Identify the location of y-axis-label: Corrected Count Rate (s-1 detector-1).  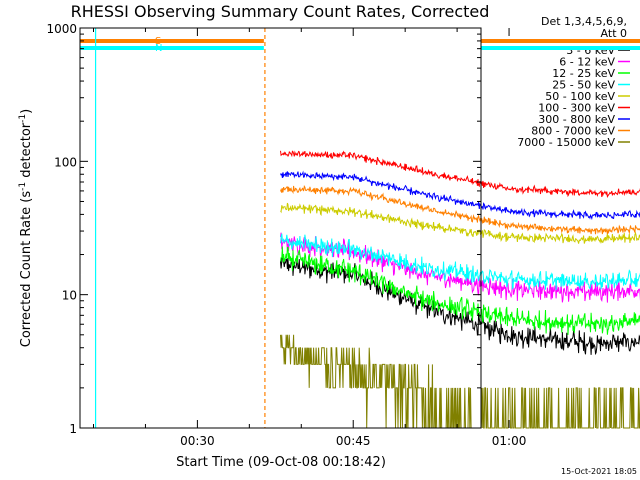
(26, 228).